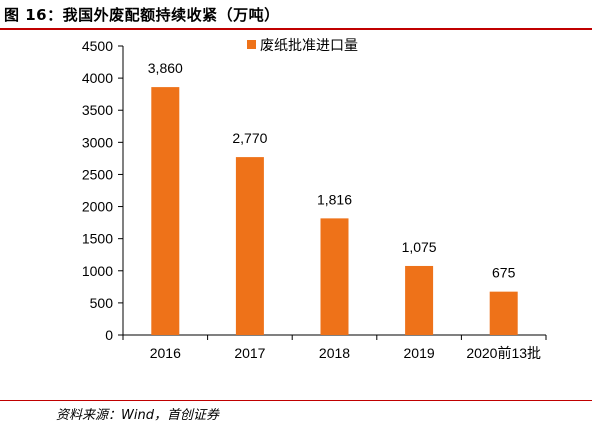 The width and height of the screenshot is (592, 426). Describe the element at coordinates (419, 353) in the screenshot. I see `x-tick-label: 2019` at that location.